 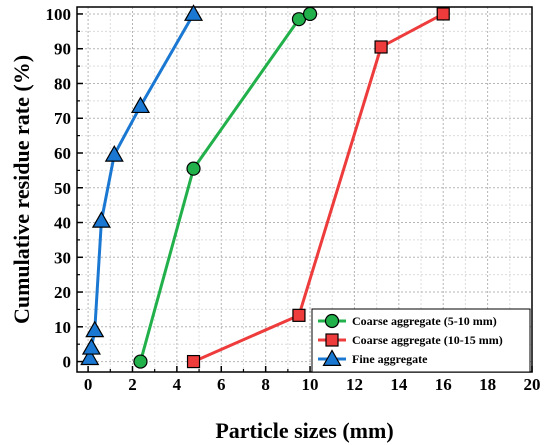 What do you see at coordinates (67, 362) in the screenshot?
I see `y-tick-label: 0` at bounding box center [67, 362].